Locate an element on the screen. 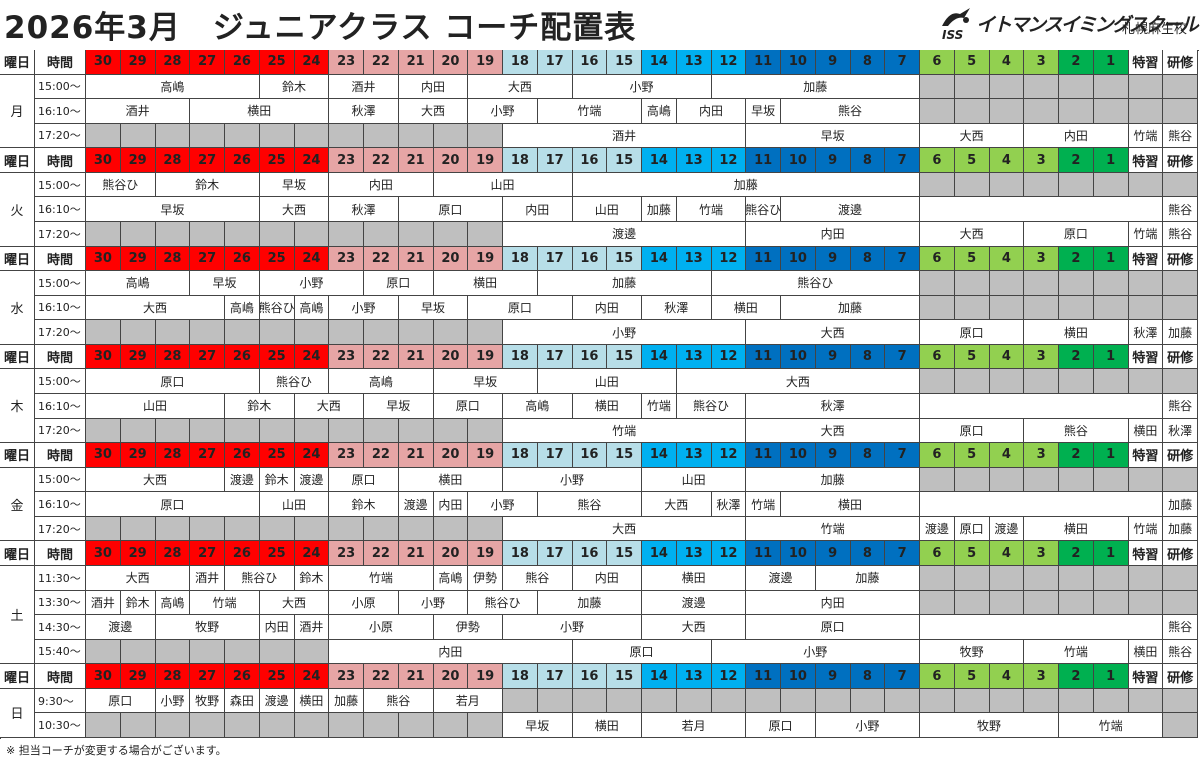 Image resolution: width=1200 pixels, height=758 pixels. level-header: 5 is located at coordinates (972, 259).